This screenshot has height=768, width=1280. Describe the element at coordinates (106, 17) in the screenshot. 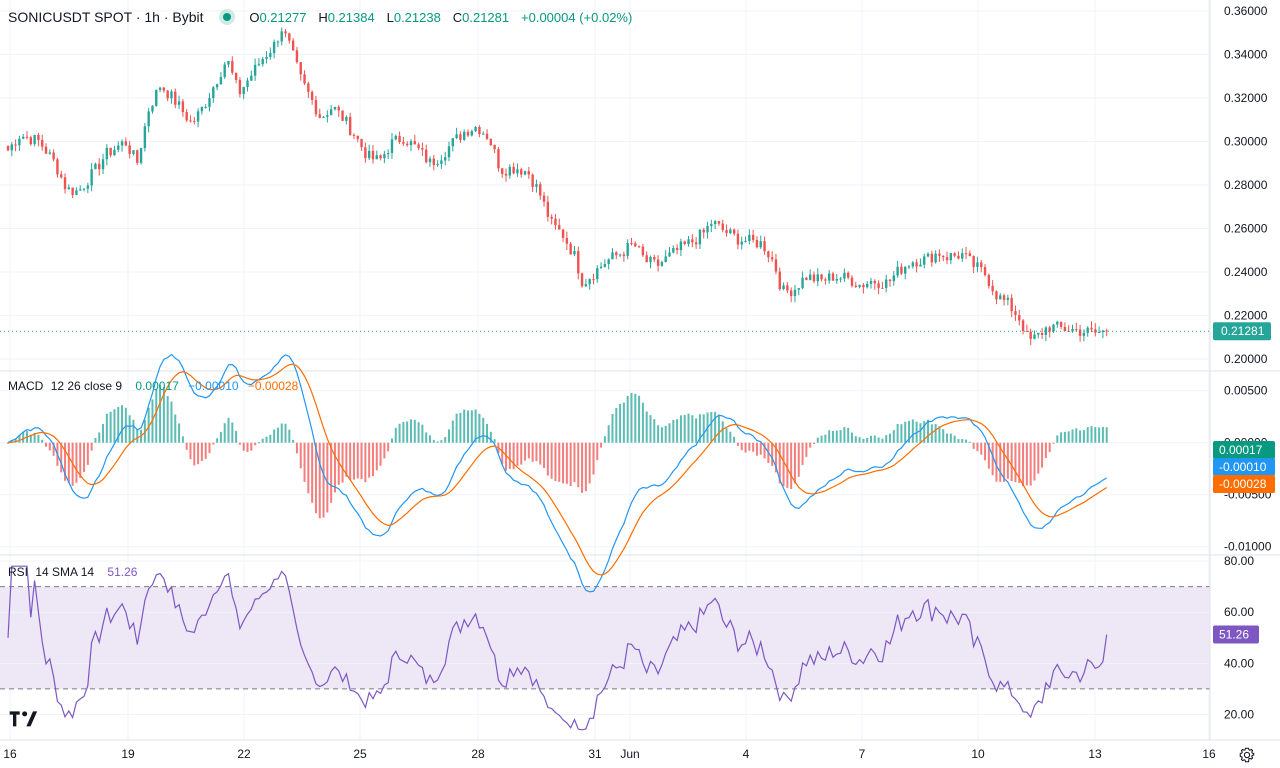

I see `symbol-title: SONICUSDT SPOT · 1h · Bybit` at that location.